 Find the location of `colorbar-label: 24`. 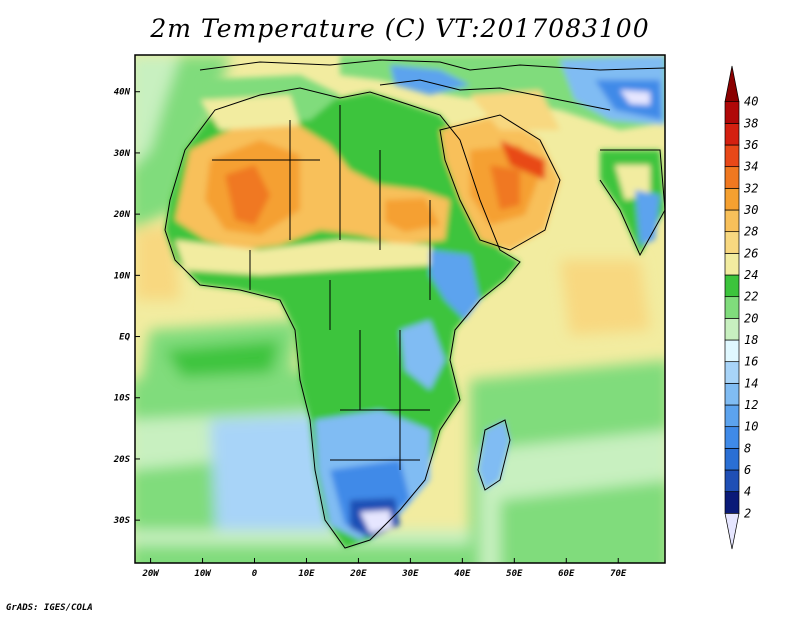

colorbar-label: 24 is located at coordinates (751, 275).